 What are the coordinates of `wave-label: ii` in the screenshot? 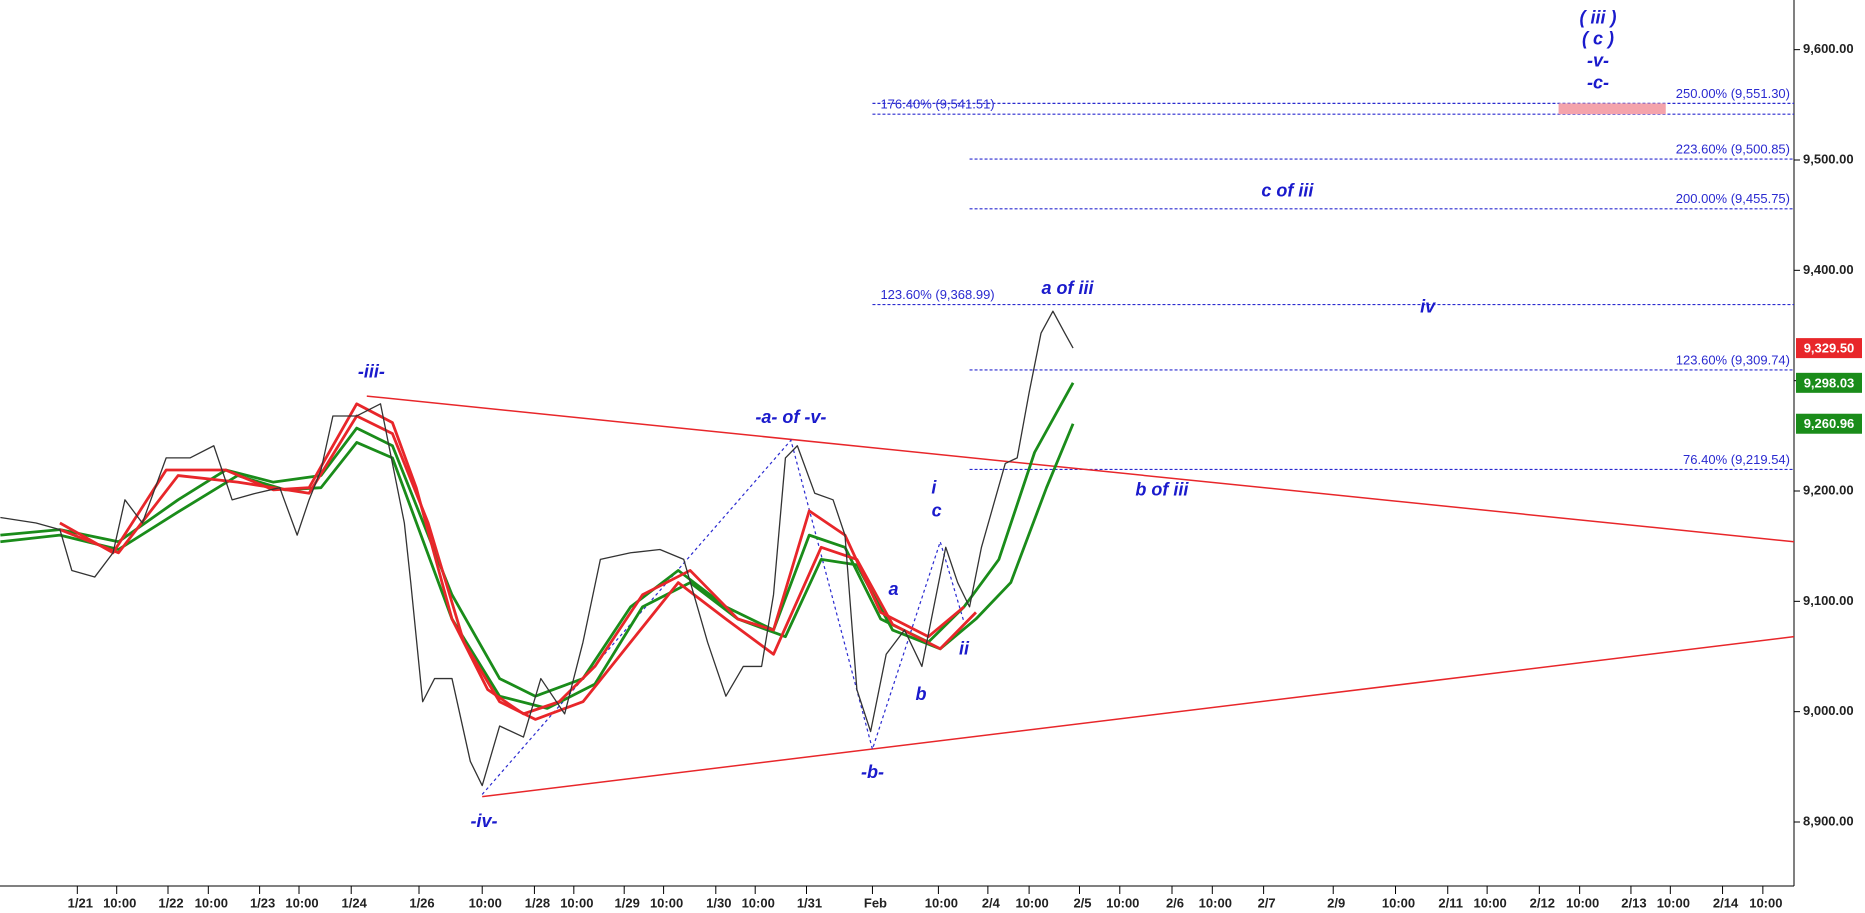 It's located at (964, 649).